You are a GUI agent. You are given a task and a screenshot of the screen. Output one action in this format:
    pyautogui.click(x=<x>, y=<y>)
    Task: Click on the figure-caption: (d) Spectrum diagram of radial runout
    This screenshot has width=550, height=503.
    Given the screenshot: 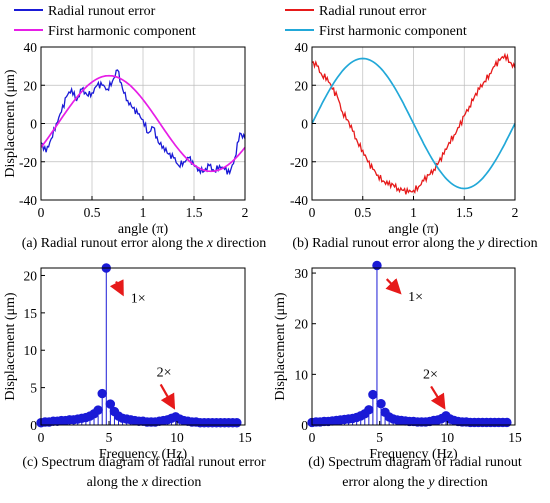 What is the action you would take?
    pyautogui.click(x=415, y=462)
    